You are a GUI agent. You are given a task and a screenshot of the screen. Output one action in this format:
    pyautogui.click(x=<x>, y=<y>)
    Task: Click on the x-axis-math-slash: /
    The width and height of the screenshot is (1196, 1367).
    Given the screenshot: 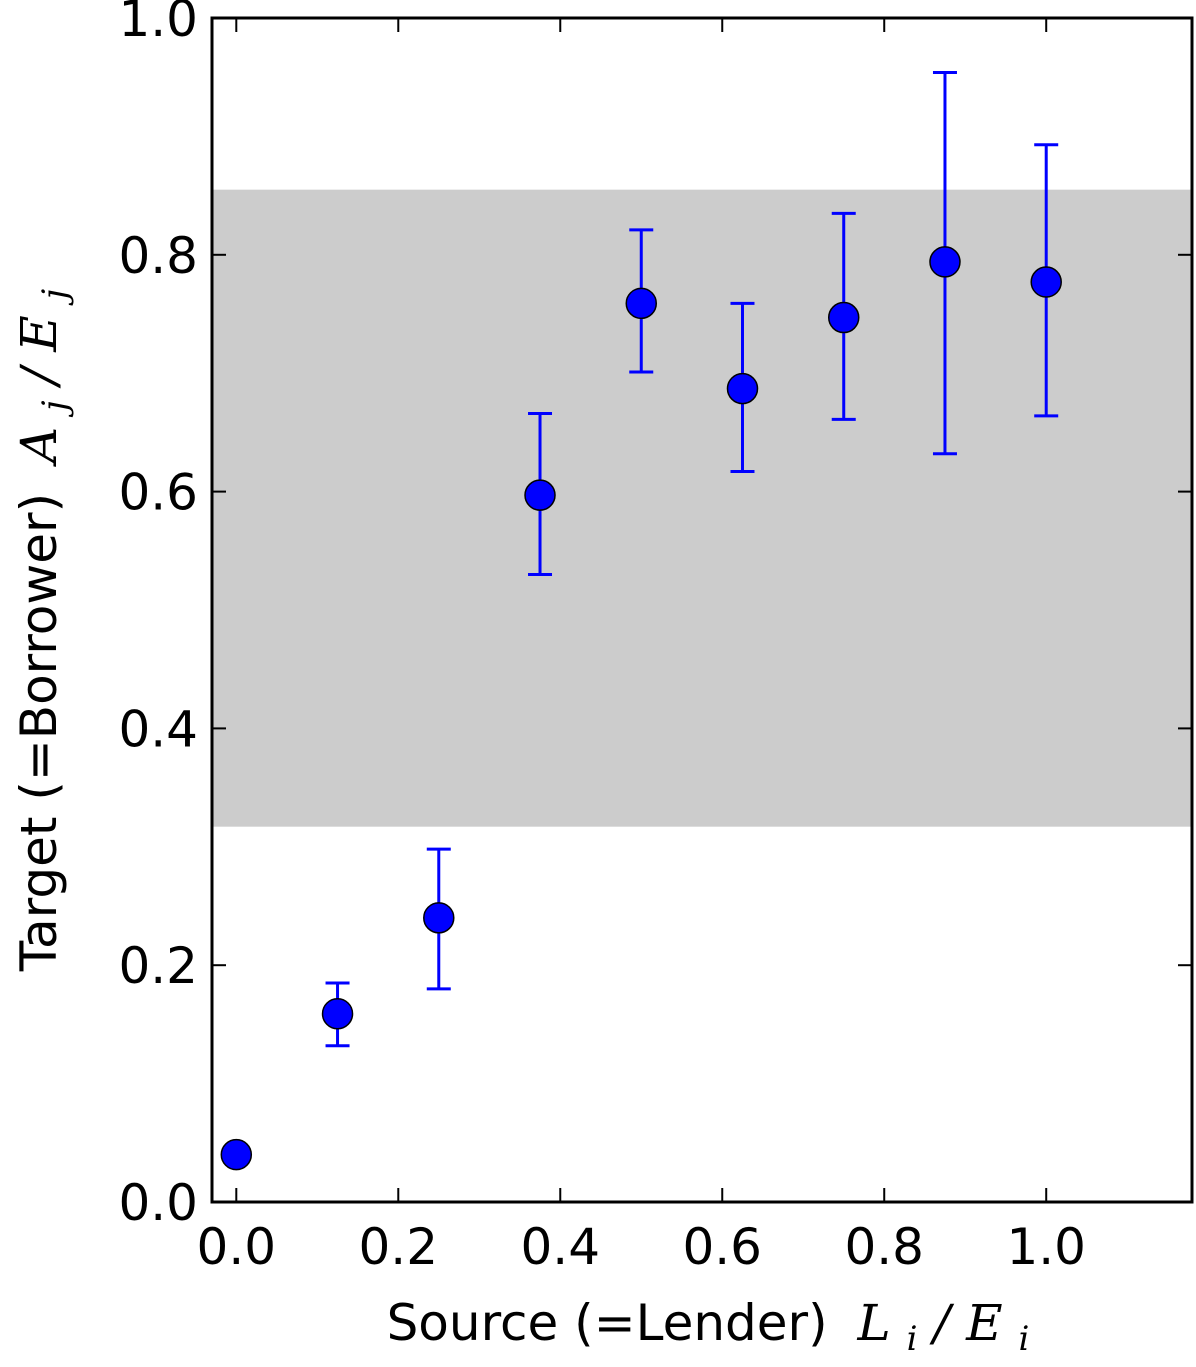 What is the action you would take?
    pyautogui.click(x=941, y=1323)
    